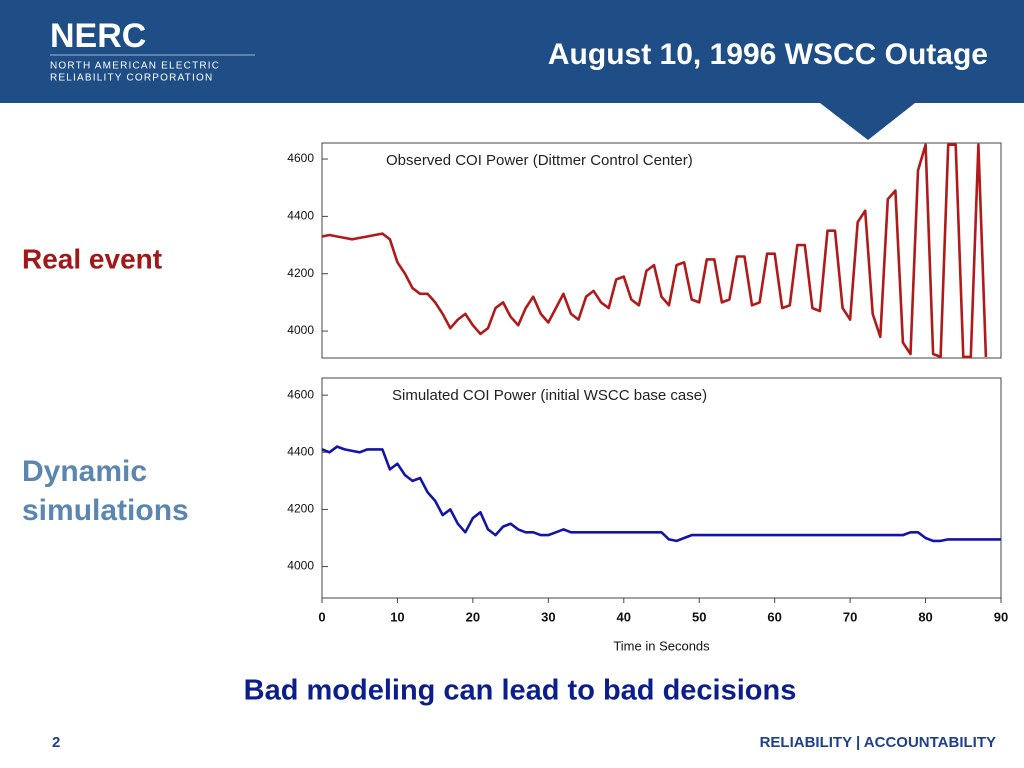 The width and height of the screenshot is (1024, 768). Describe the element at coordinates (661, 494) in the screenshot. I see `data-line` at that location.